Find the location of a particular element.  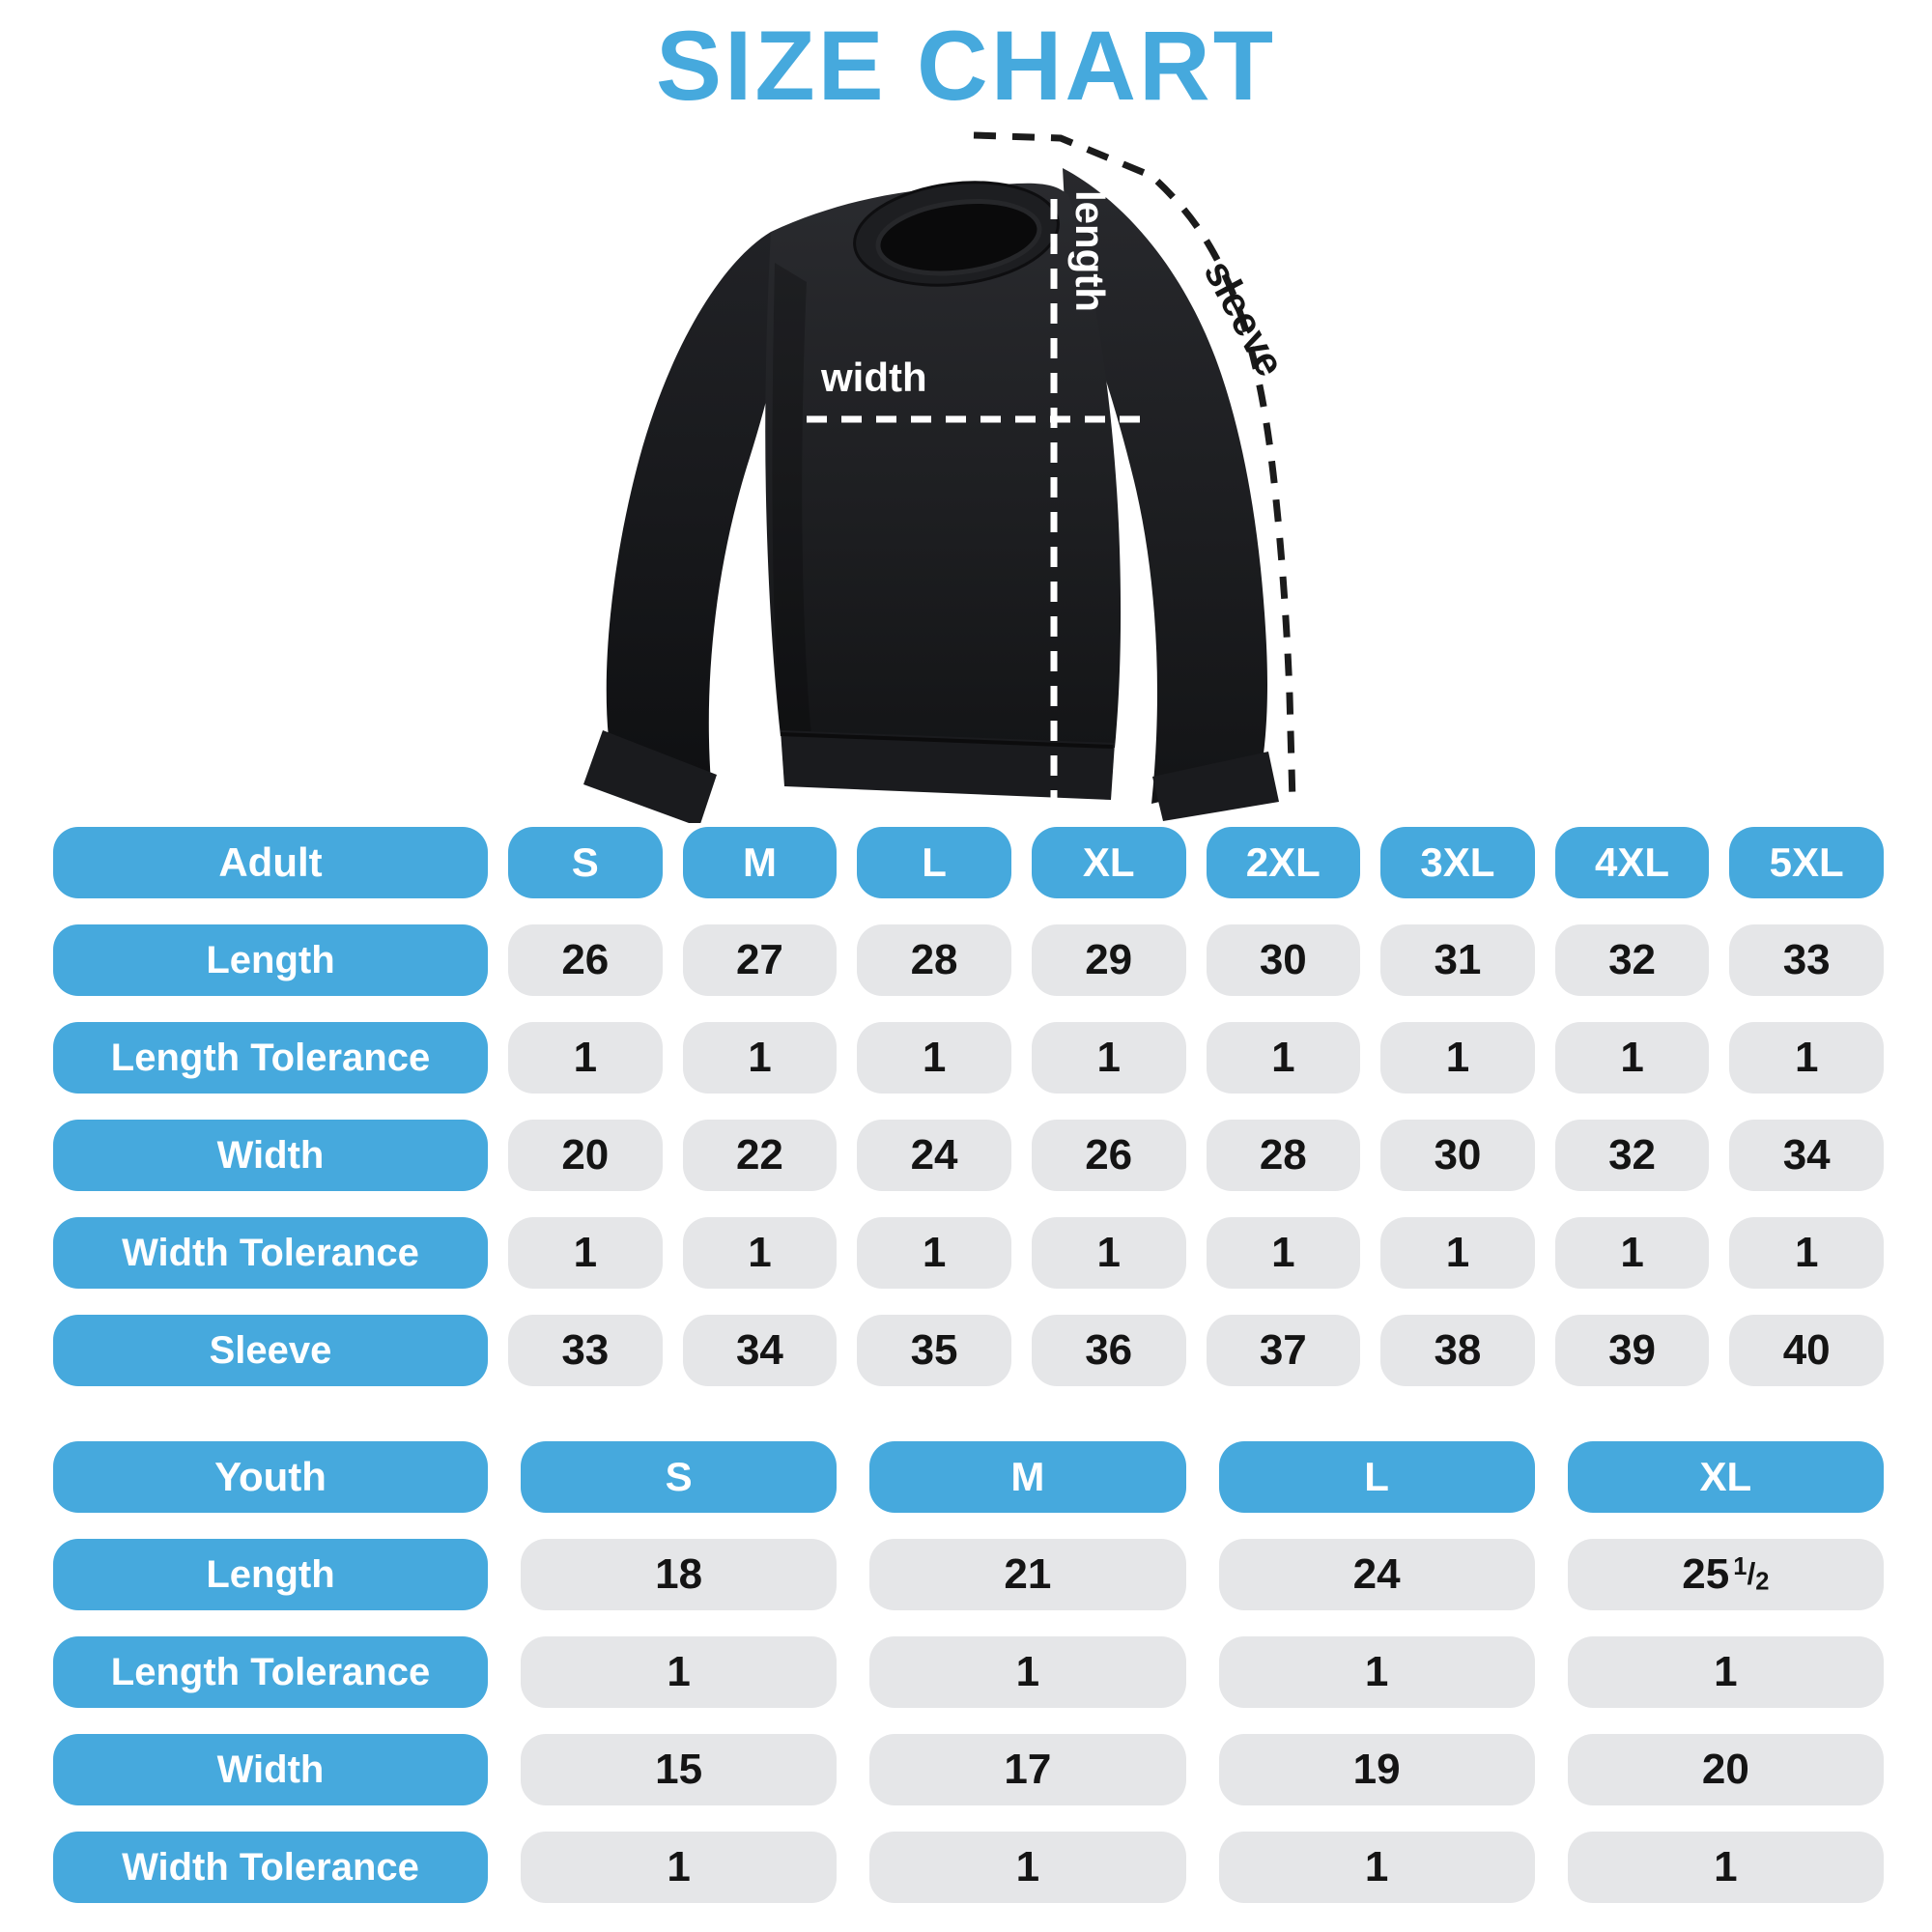

value-cell: 36 is located at coordinates (1108, 1350).